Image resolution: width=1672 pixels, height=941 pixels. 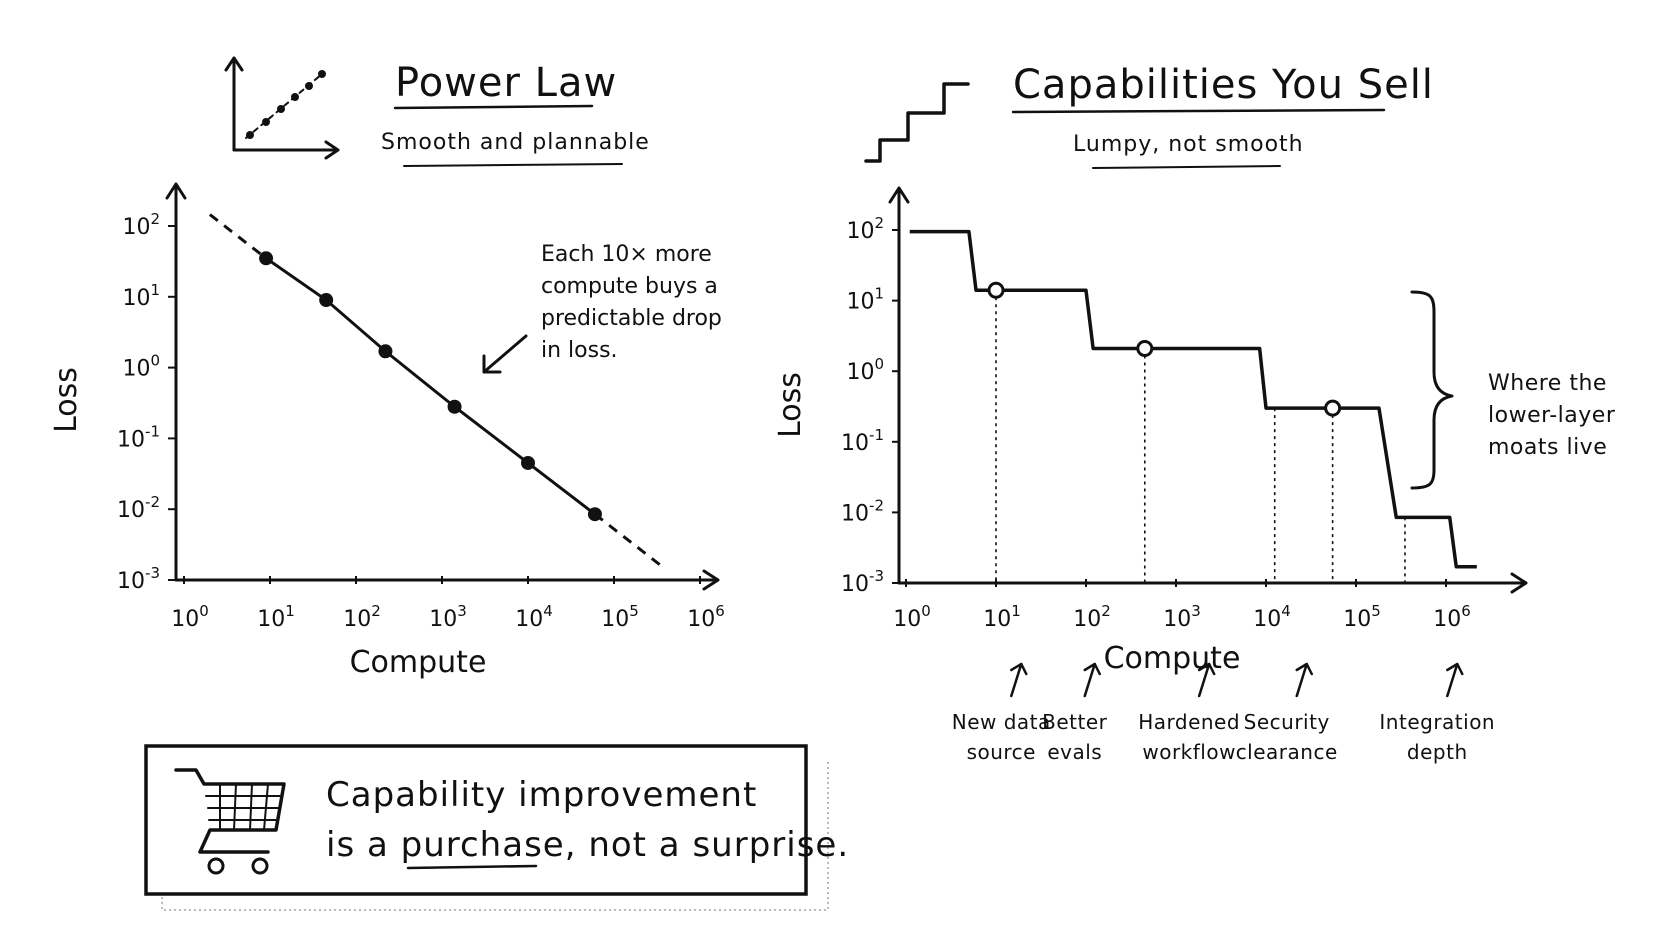 I want to click on purchase-underline, so click(x=472, y=867).